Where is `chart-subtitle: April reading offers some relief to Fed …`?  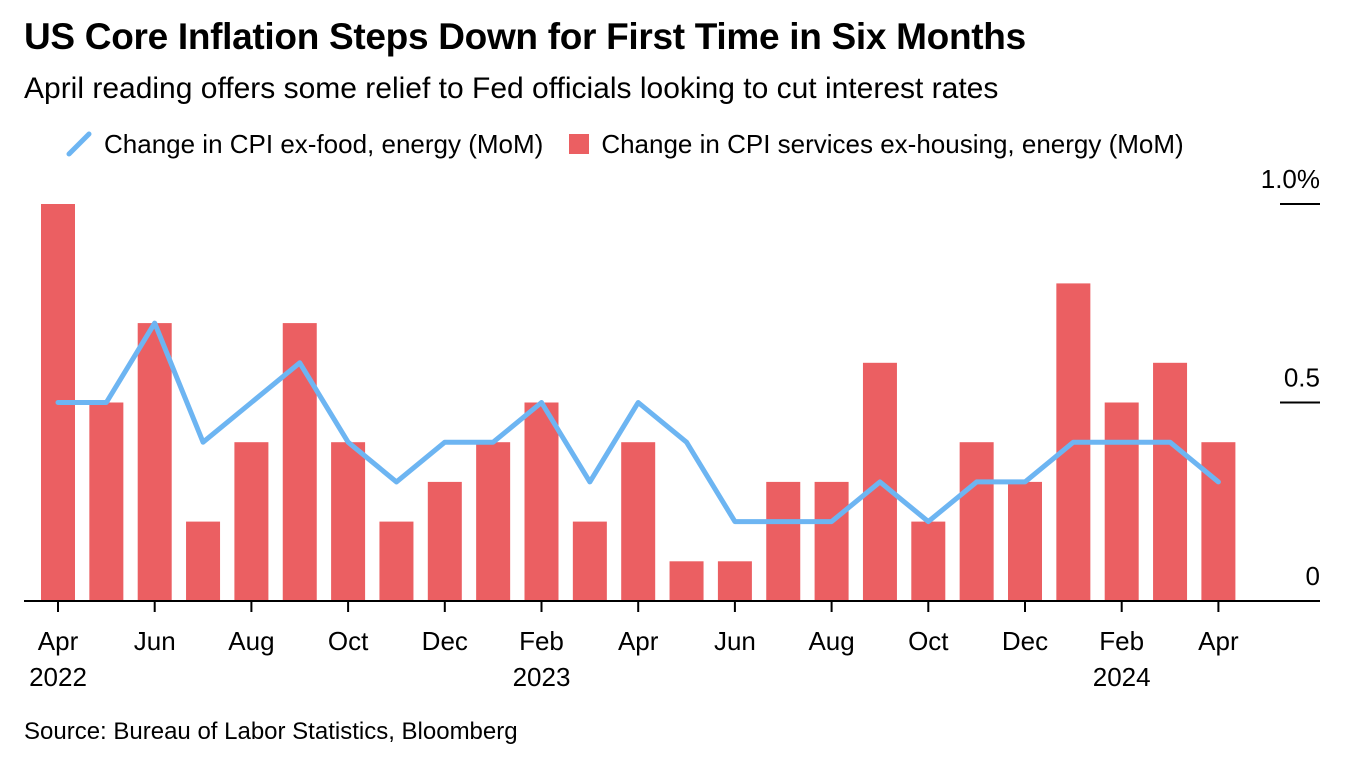
chart-subtitle: April reading offers some relief to Fed … is located at coordinates (511, 88).